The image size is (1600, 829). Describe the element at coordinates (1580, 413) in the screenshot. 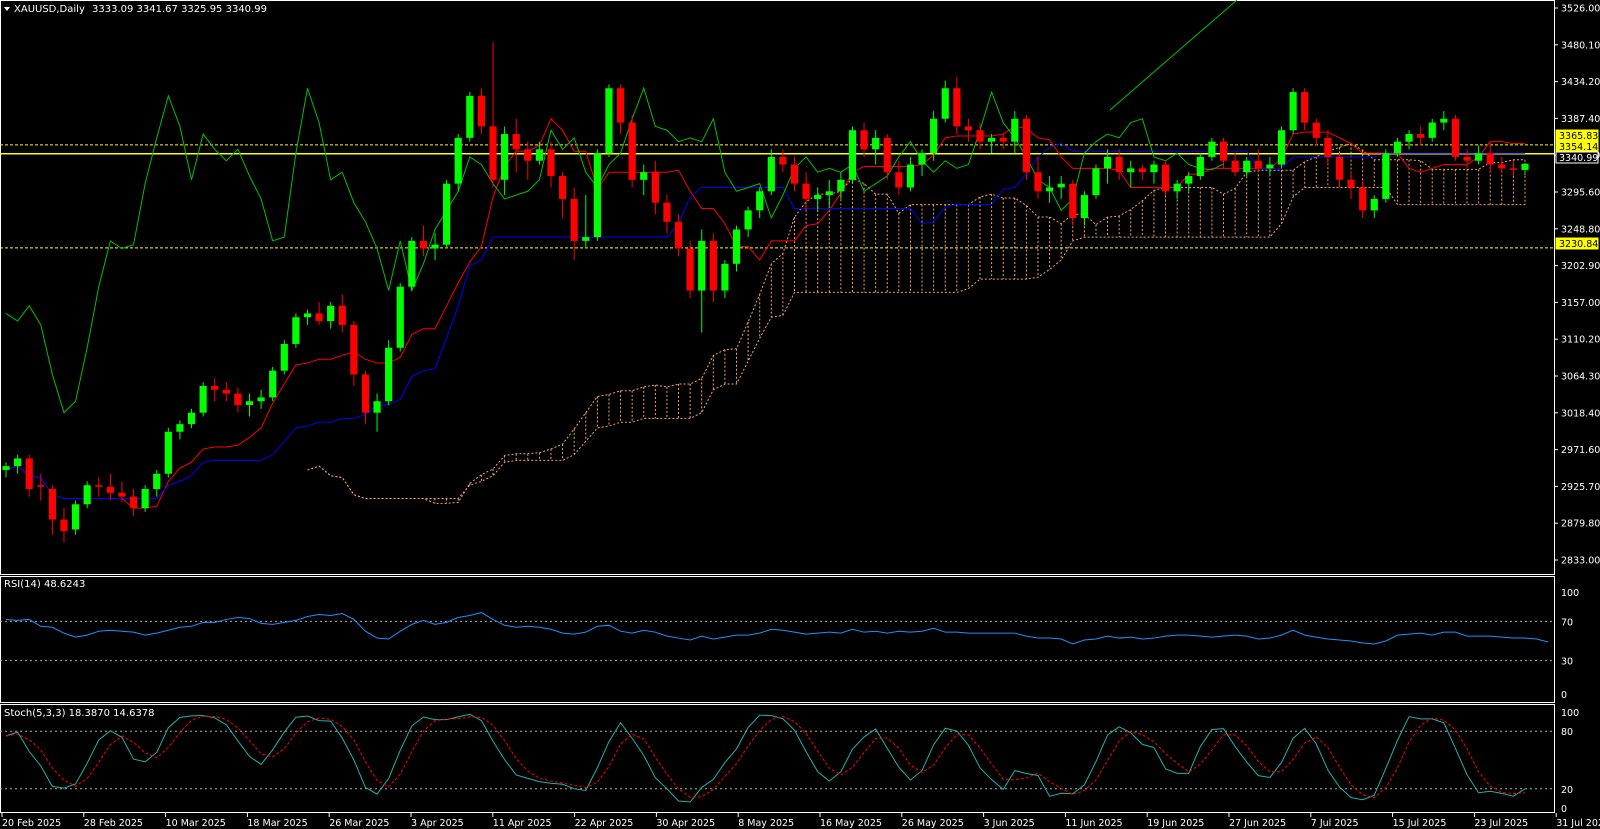

I see `price-tick-label: 3018.40` at that location.